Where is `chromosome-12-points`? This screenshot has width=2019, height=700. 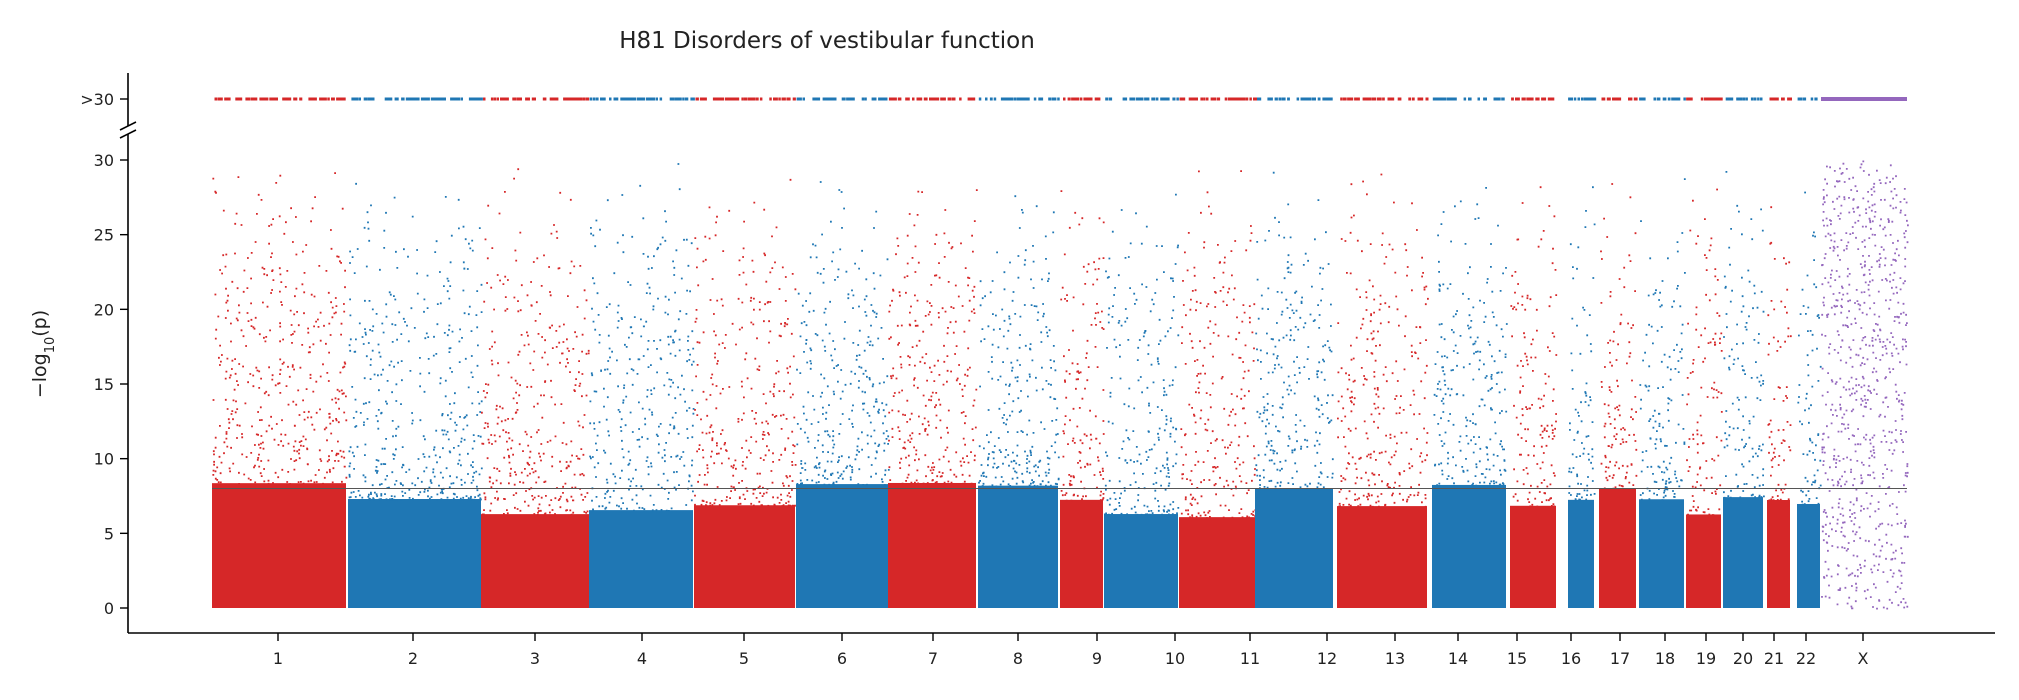 chromosome-12-points is located at coordinates (1294, 352).